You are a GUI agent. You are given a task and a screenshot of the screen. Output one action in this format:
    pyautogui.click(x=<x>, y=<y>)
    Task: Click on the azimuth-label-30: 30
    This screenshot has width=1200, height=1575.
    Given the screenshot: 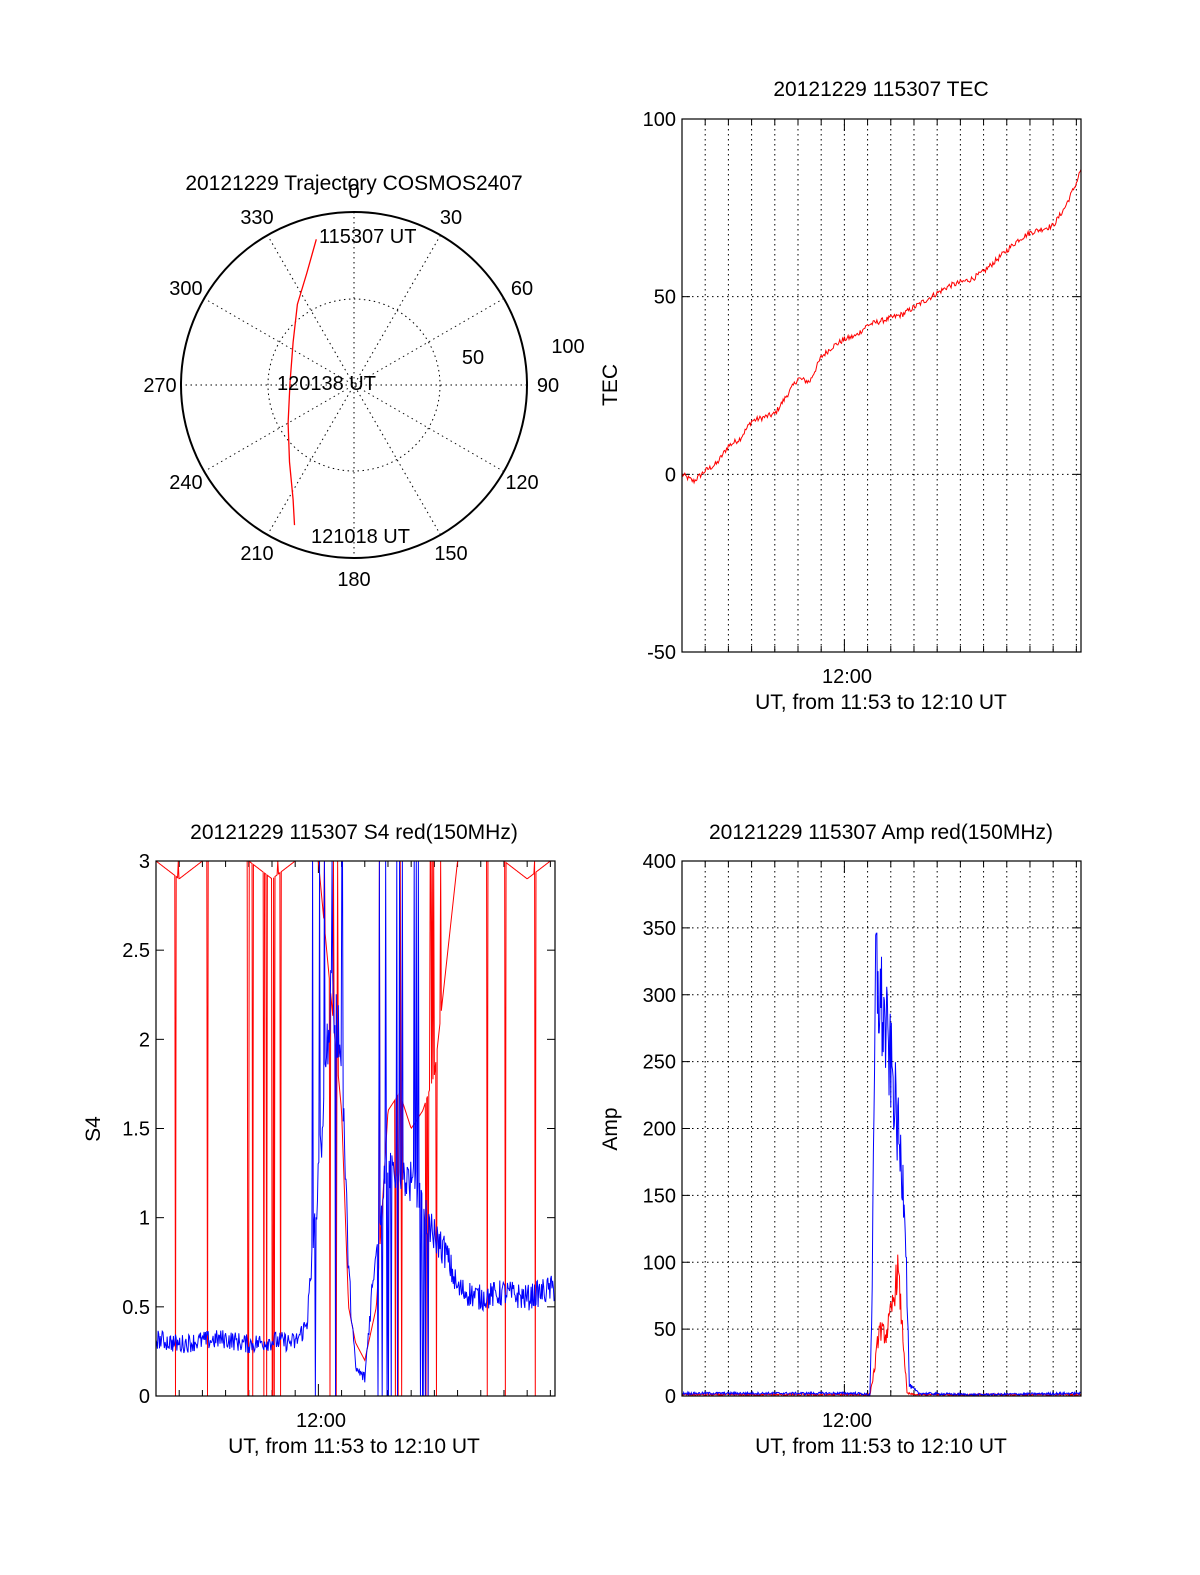 What is the action you would take?
    pyautogui.click(x=451, y=218)
    